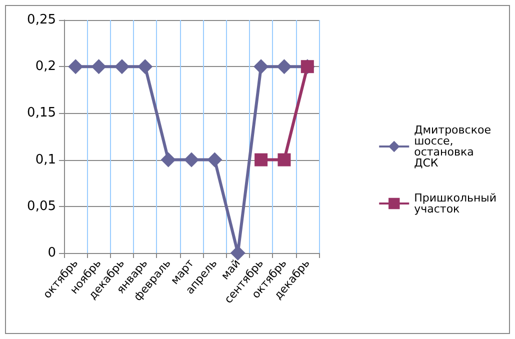  Describe the element at coordinates (41, 113) in the screenshot. I see `y-tick-label: 0,15` at that location.